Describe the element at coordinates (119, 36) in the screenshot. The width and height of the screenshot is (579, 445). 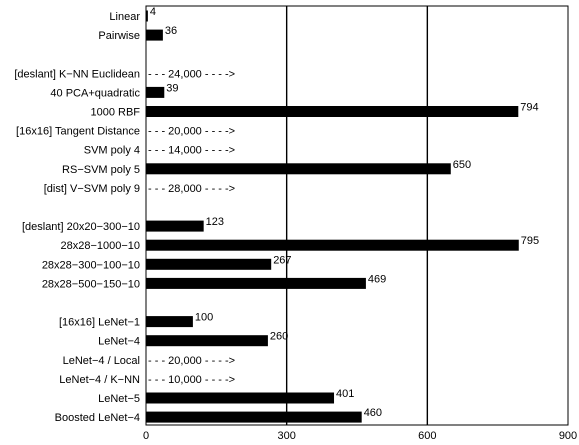
I see `category-label-pairwise: Pairwise` at that location.